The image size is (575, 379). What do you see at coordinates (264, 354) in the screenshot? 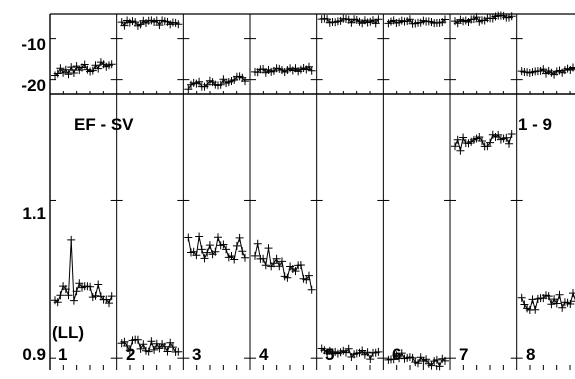
I see `panel-label-4: 4` at bounding box center [264, 354].